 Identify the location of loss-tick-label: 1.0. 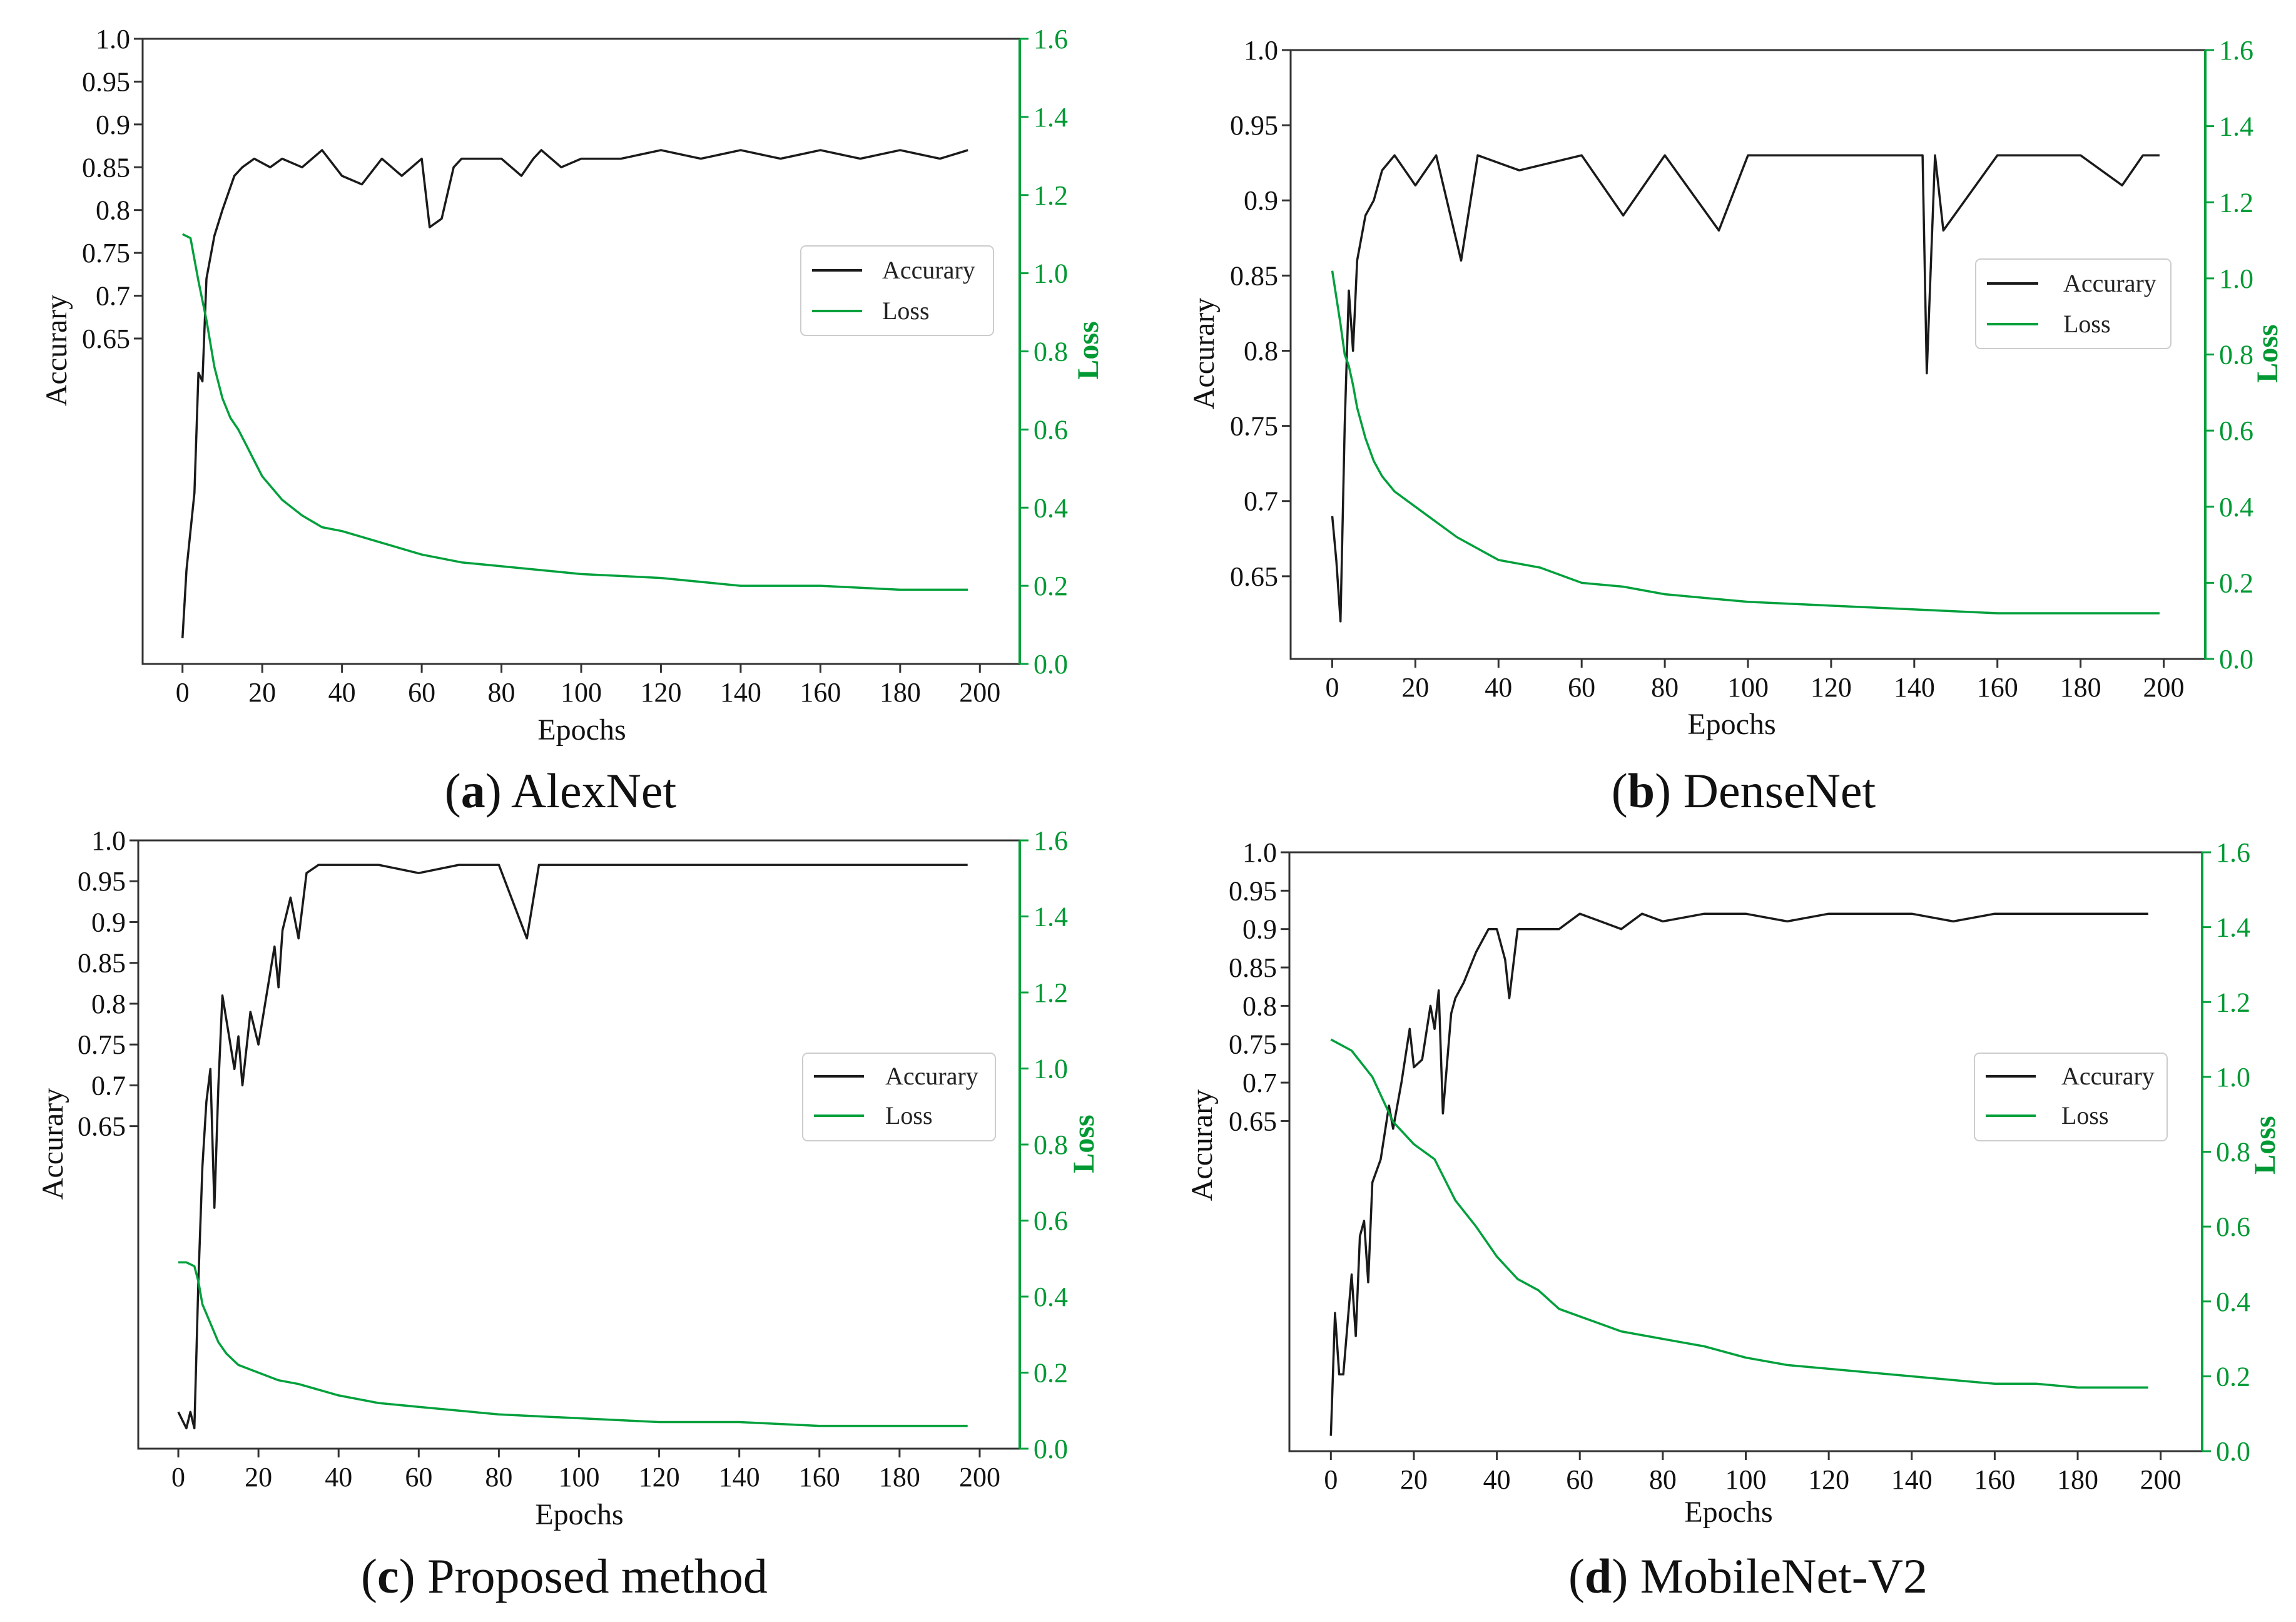
(1051, 273).